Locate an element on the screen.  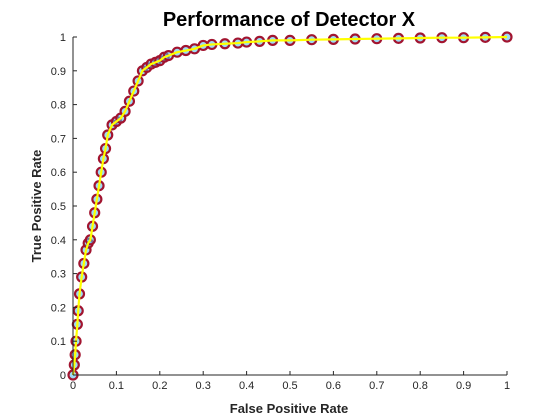
x-tick-label: 0 is located at coordinates (73, 386).